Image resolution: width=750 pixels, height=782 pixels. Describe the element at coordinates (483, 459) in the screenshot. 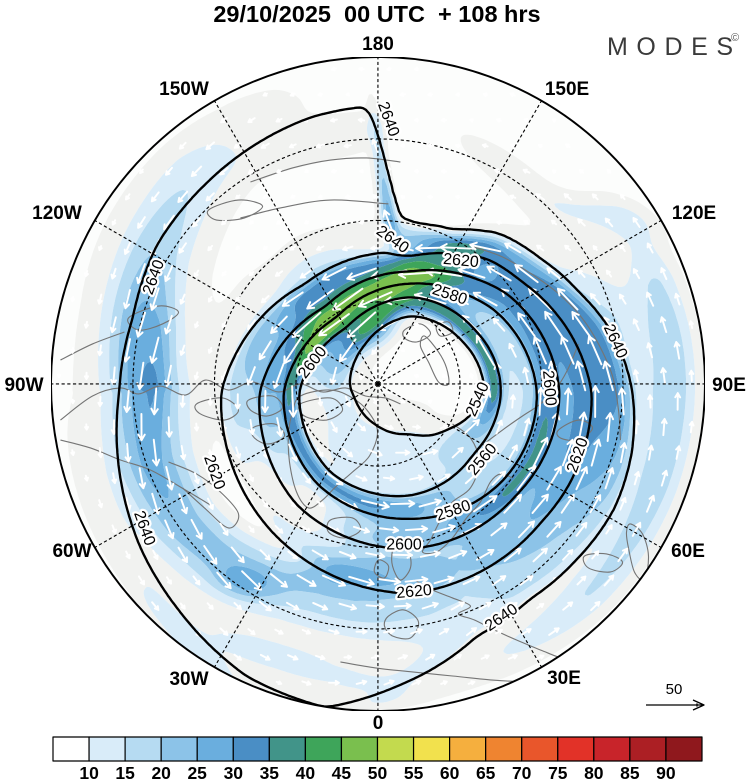

I see `svg-text: 2560` at that location.